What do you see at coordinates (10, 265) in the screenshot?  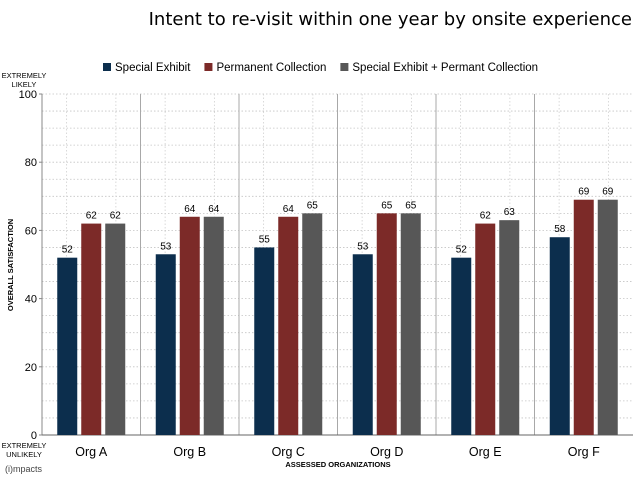 I see `y-axis-title: OVERALL SATISFACTION` at bounding box center [10, 265].